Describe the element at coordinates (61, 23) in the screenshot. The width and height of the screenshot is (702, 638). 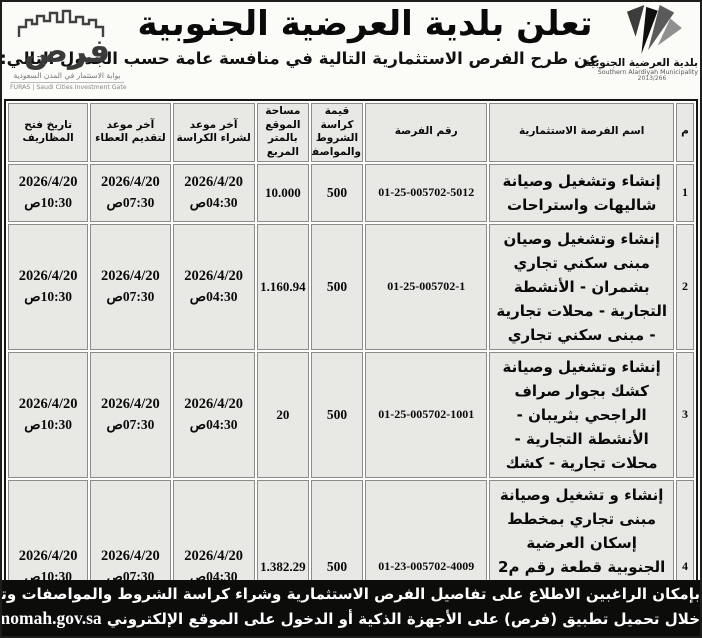
I see `skyline-icon` at that location.